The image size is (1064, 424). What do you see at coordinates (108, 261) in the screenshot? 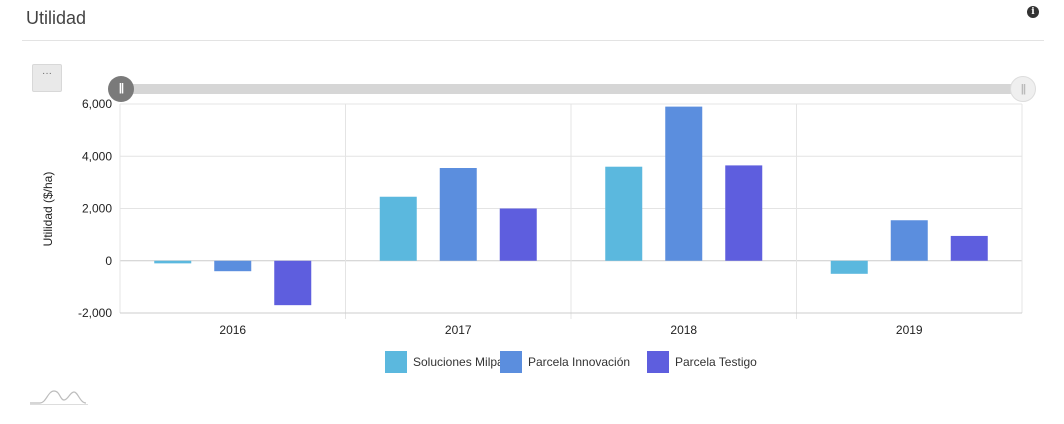
I see `y-tick-label: 0` at bounding box center [108, 261].